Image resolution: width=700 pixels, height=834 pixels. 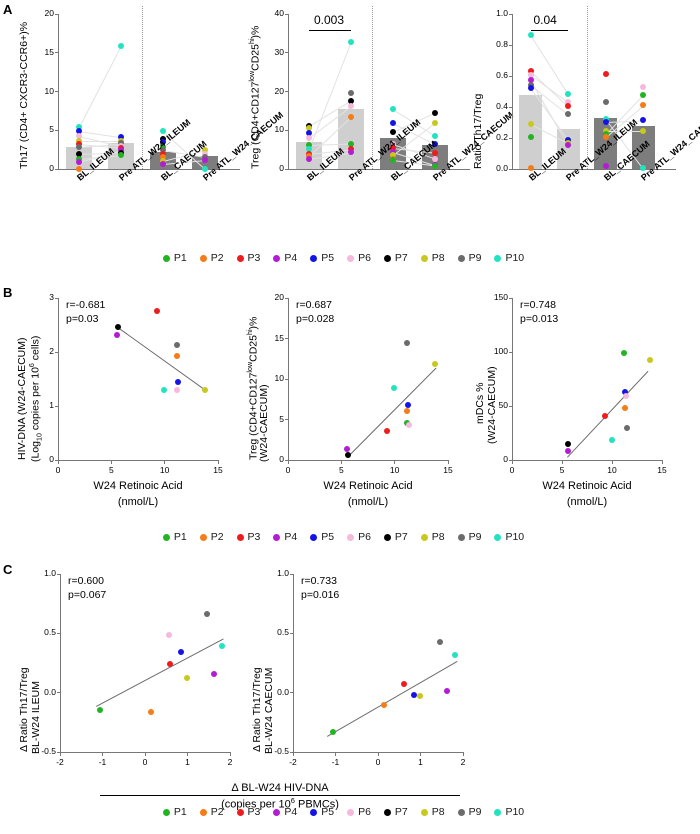 What do you see at coordinates (378, 762) in the screenshot?
I see `panelC-chart-1-xtick-label: 0` at bounding box center [378, 762].